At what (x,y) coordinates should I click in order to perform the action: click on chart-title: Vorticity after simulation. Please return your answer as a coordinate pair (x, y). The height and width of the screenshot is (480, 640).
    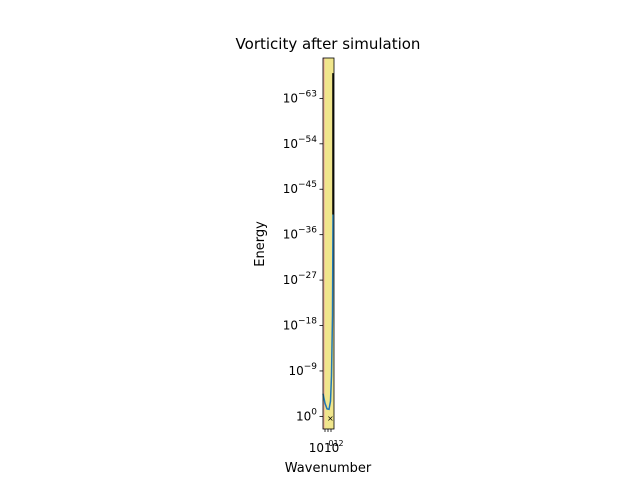
    Looking at the image, I should click on (328, 44).